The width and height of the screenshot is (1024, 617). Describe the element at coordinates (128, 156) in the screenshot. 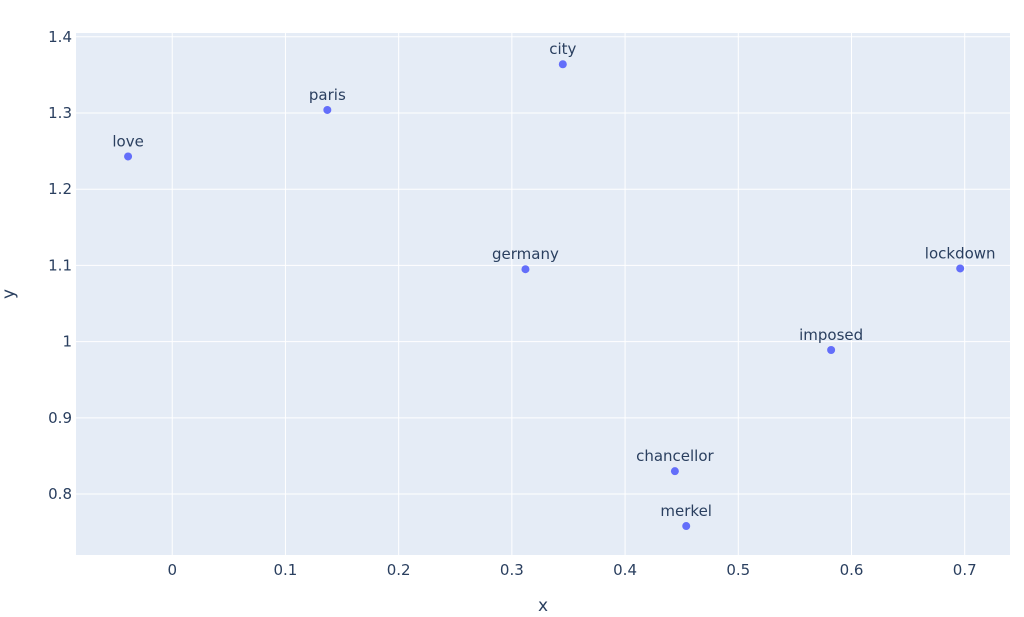

I see `scatter-point-love` at that location.